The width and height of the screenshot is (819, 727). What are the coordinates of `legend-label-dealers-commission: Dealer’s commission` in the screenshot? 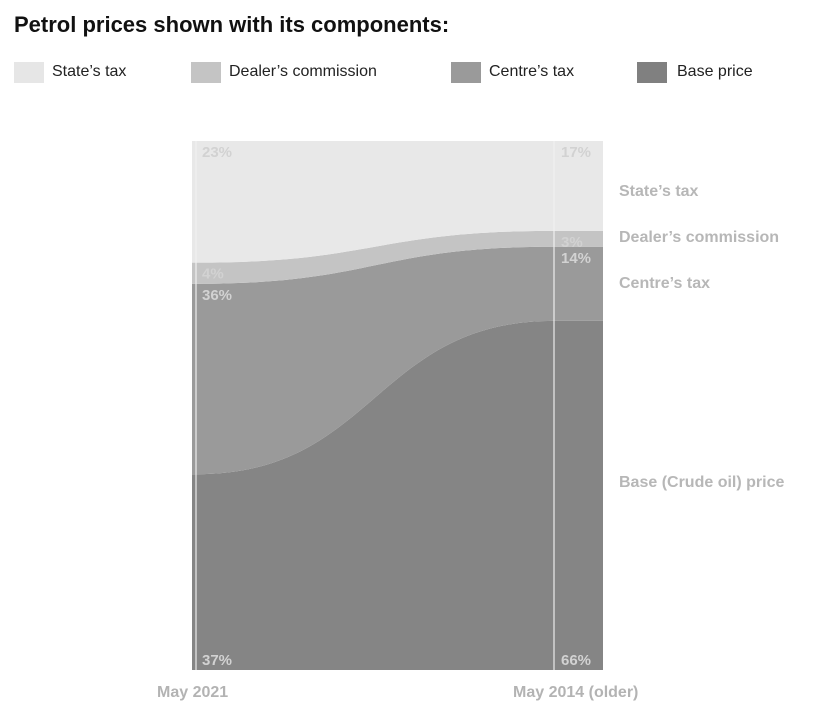 It's located at (303, 71).